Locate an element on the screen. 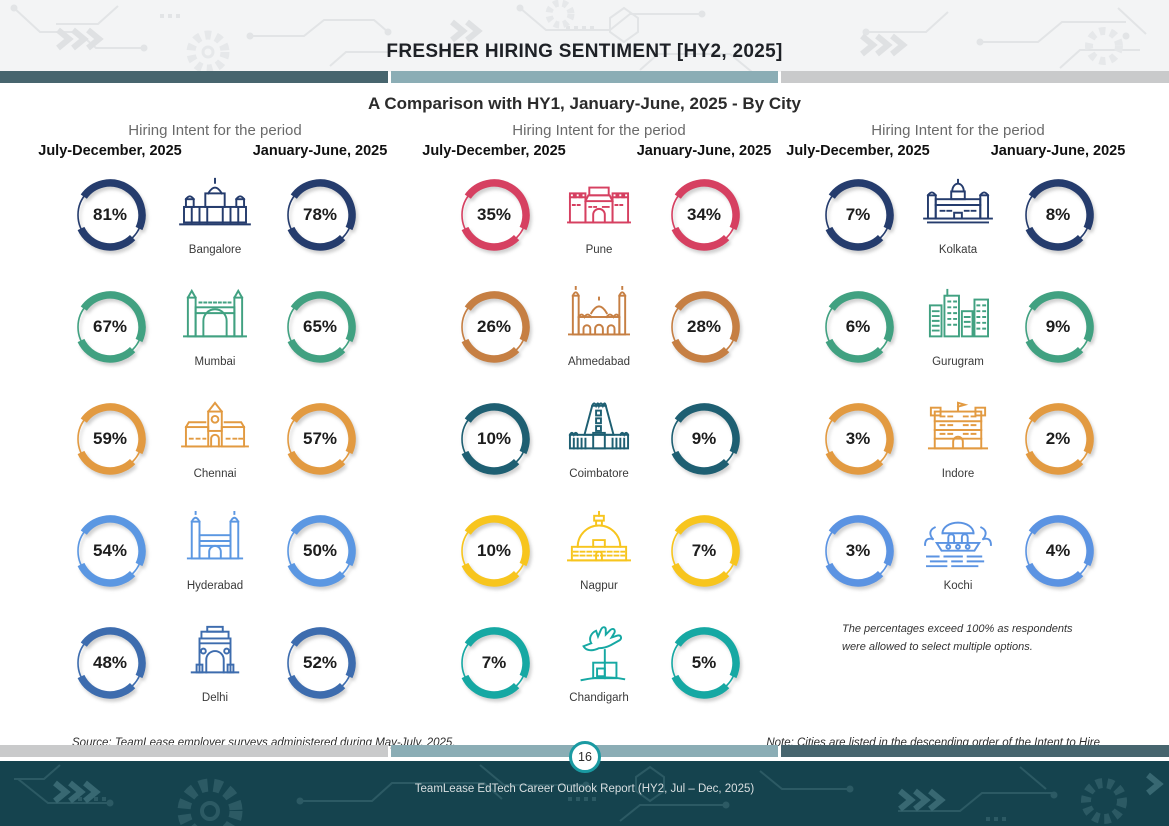 Image resolution: width=1169 pixels, height=826 pixels. hy2-percent-cell: 35% is located at coordinates (494, 215).